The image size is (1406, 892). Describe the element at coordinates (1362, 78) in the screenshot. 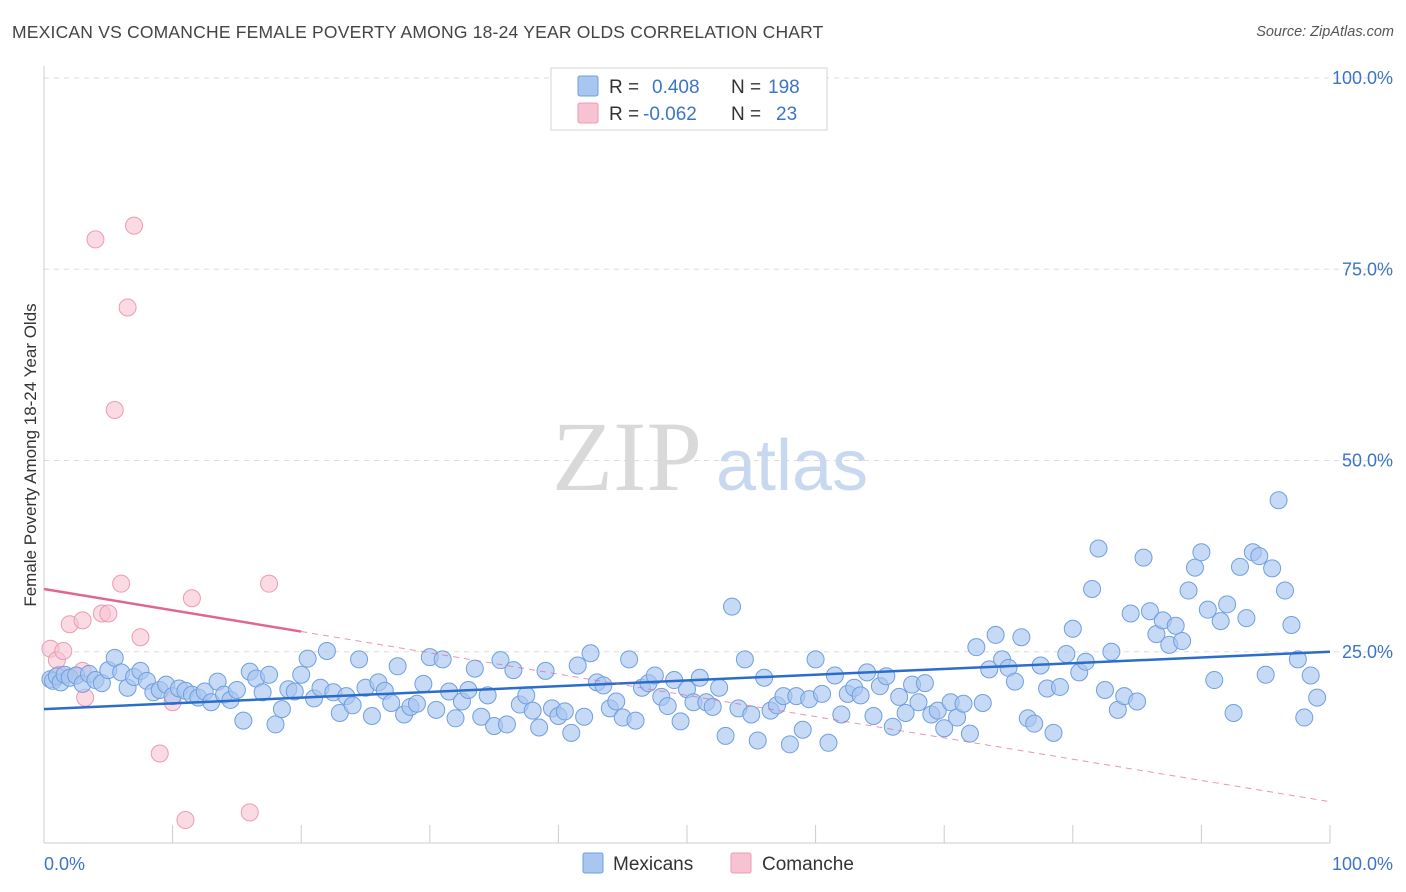

I see `y-tick-label: 100.0%` at that location.